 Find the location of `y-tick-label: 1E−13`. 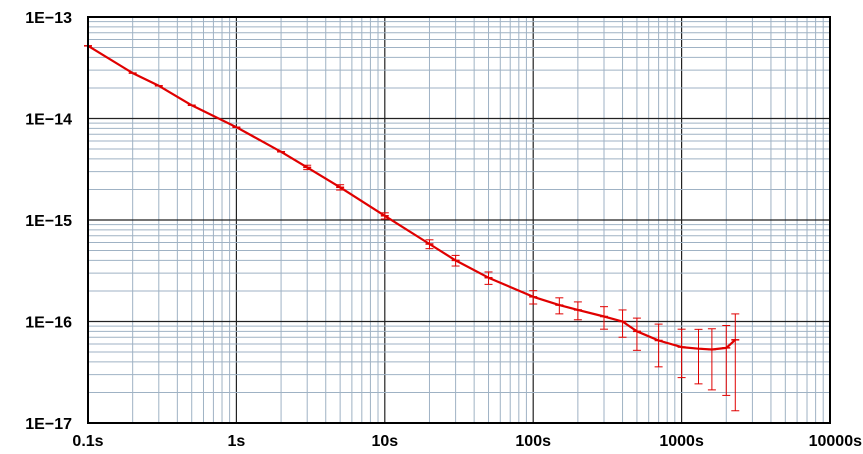

y-tick-label: 1E−13 is located at coordinates (48, 18).